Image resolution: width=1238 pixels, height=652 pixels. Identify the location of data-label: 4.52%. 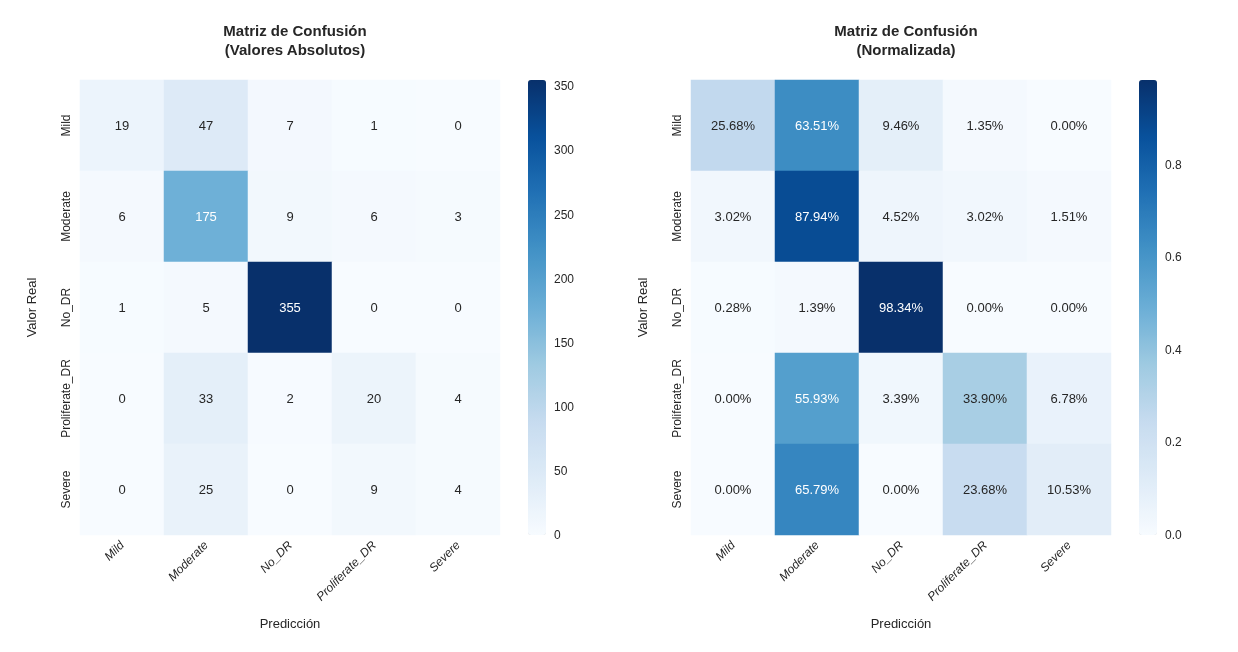
(901, 216).